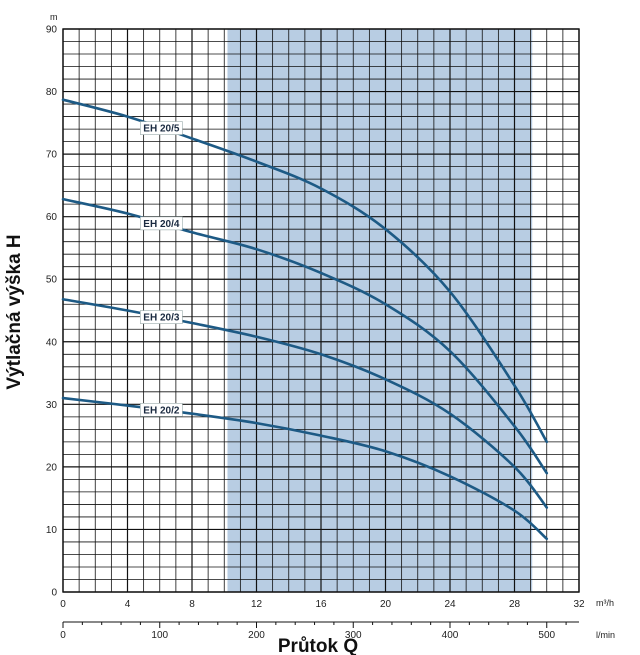  Describe the element at coordinates (546, 635) in the screenshot. I see `x-tick-label-lmin: 500` at that location.